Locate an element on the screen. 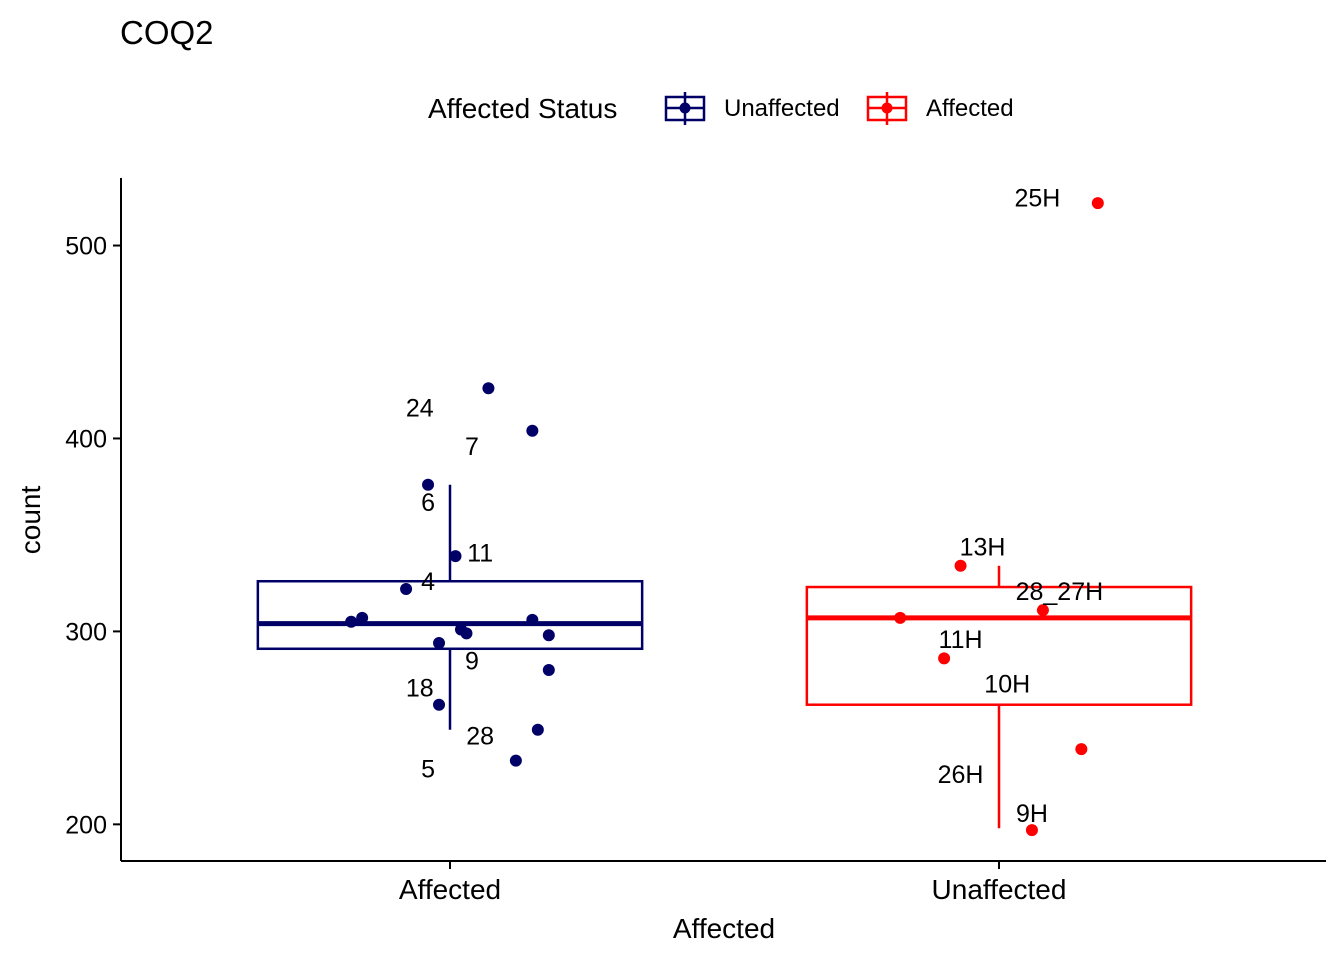 This screenshot has width=1344, height=960. point-label: 5 is located at coordinates (428, 769).